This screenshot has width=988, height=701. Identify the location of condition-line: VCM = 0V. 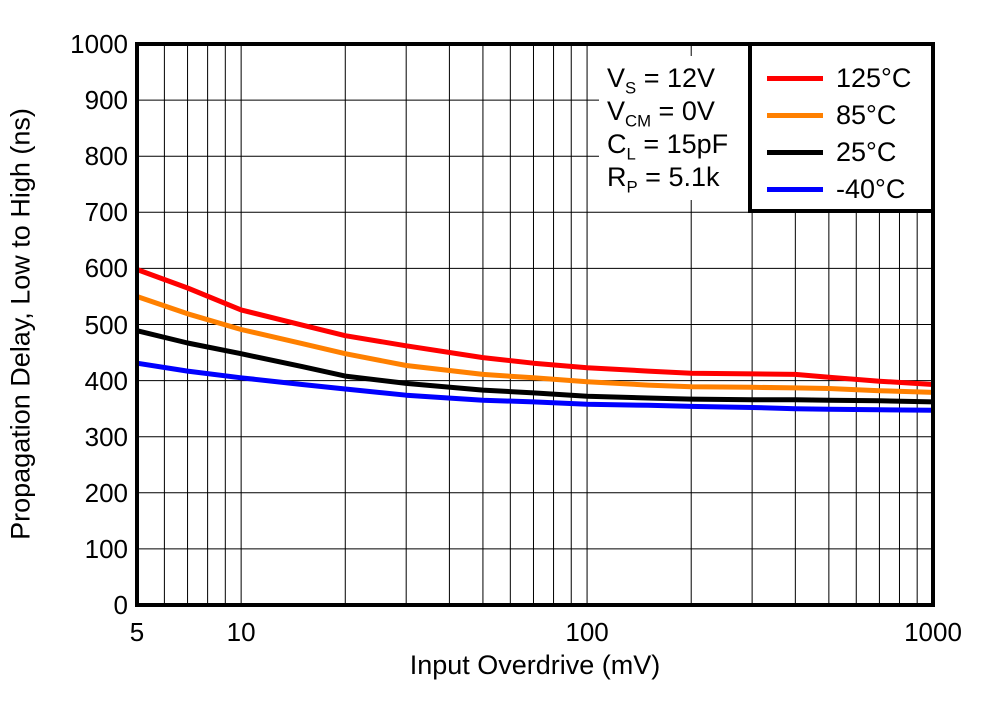
(661, 113).